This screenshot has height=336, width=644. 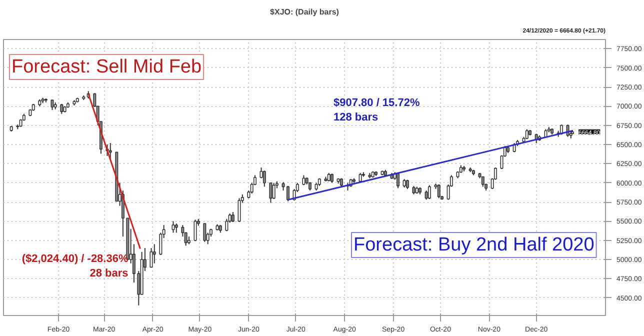 What do you see at coordinates (305, 12) in the screenshot?
I see `chart-title: $XJO: (Daily bars)` at bounding box center [305, 12].